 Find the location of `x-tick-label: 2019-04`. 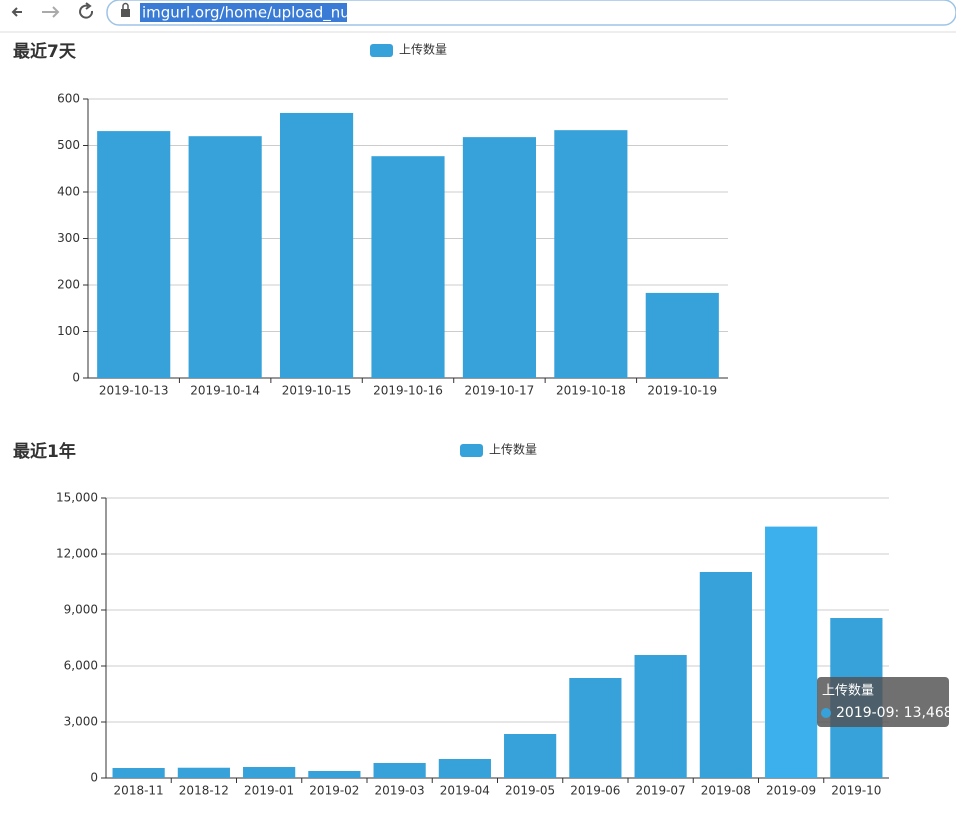

x-tick-label: 2019-04 is located at coordinates (465, 791).